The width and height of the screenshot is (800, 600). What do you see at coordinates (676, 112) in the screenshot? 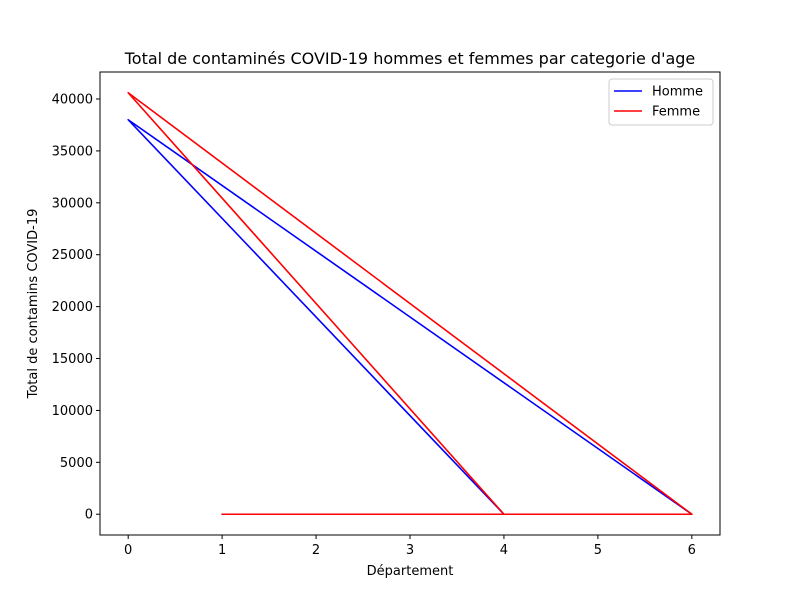
I see `legend-label-femme: Femme` at bounding box center [676, 112].